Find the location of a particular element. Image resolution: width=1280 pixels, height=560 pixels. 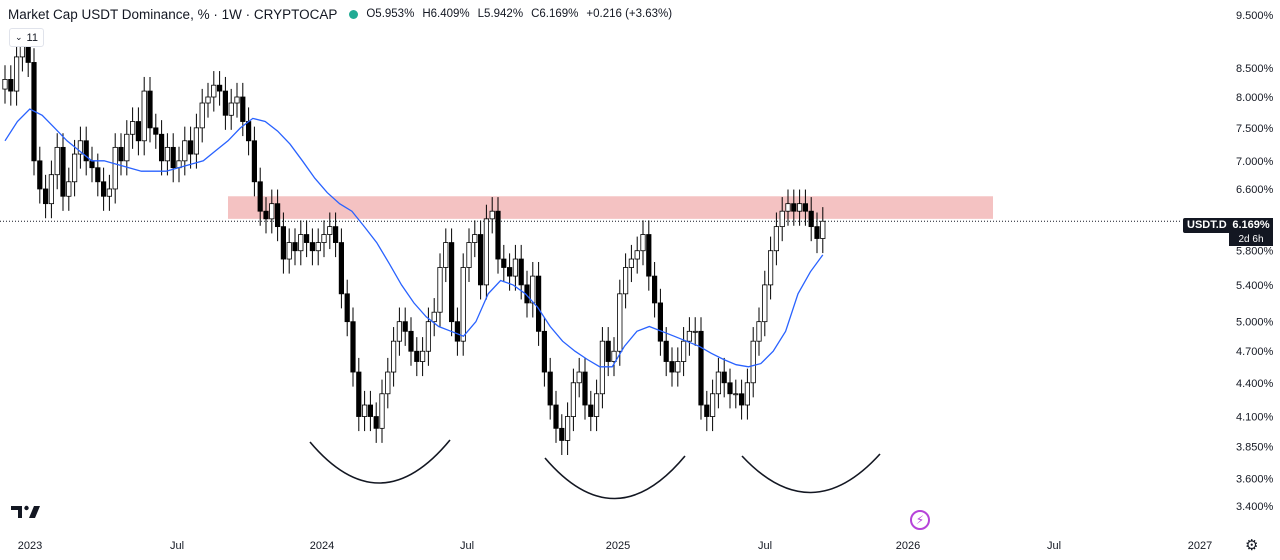

y-tick-label: 8.500% is located at coordinates (1255, 69).